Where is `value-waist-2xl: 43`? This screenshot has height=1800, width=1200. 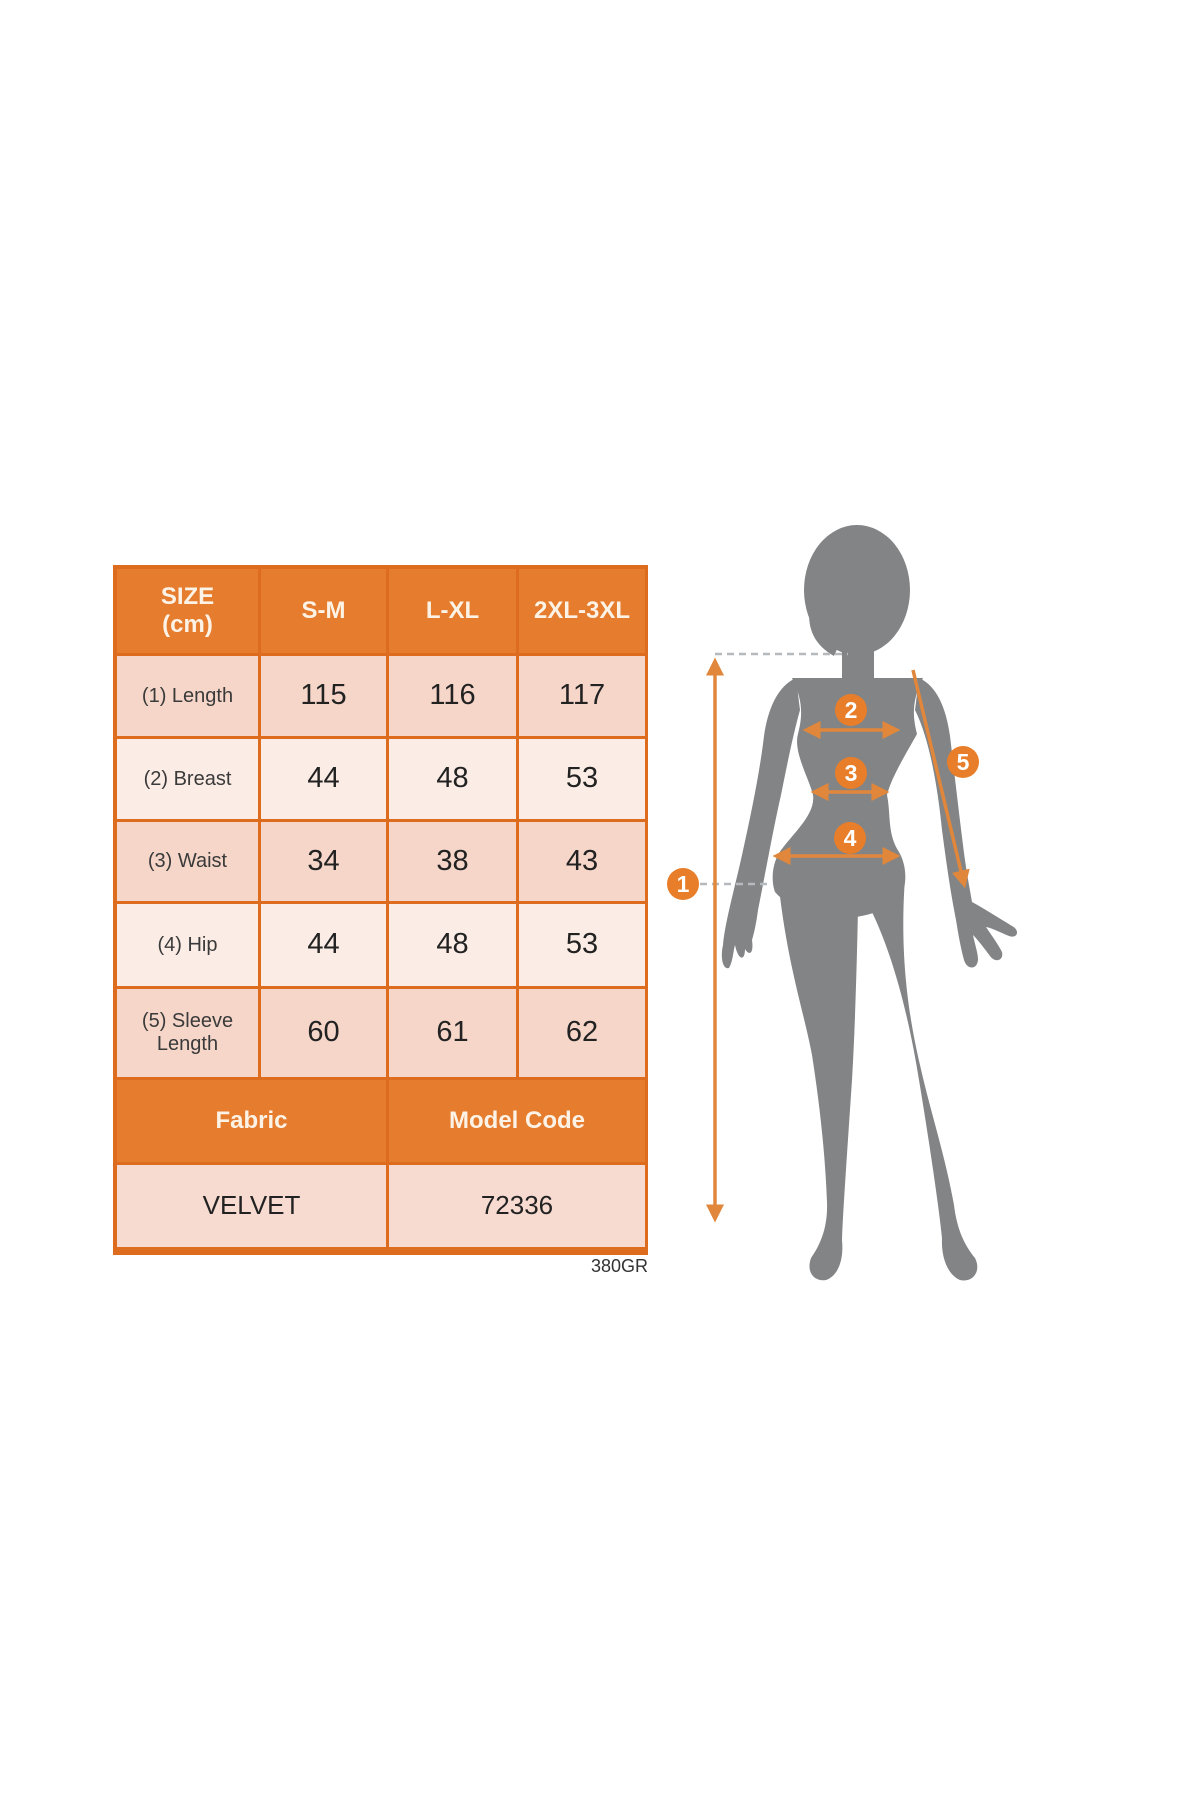 value-waist-2xl: 43 is located at coordinates (582, 861).